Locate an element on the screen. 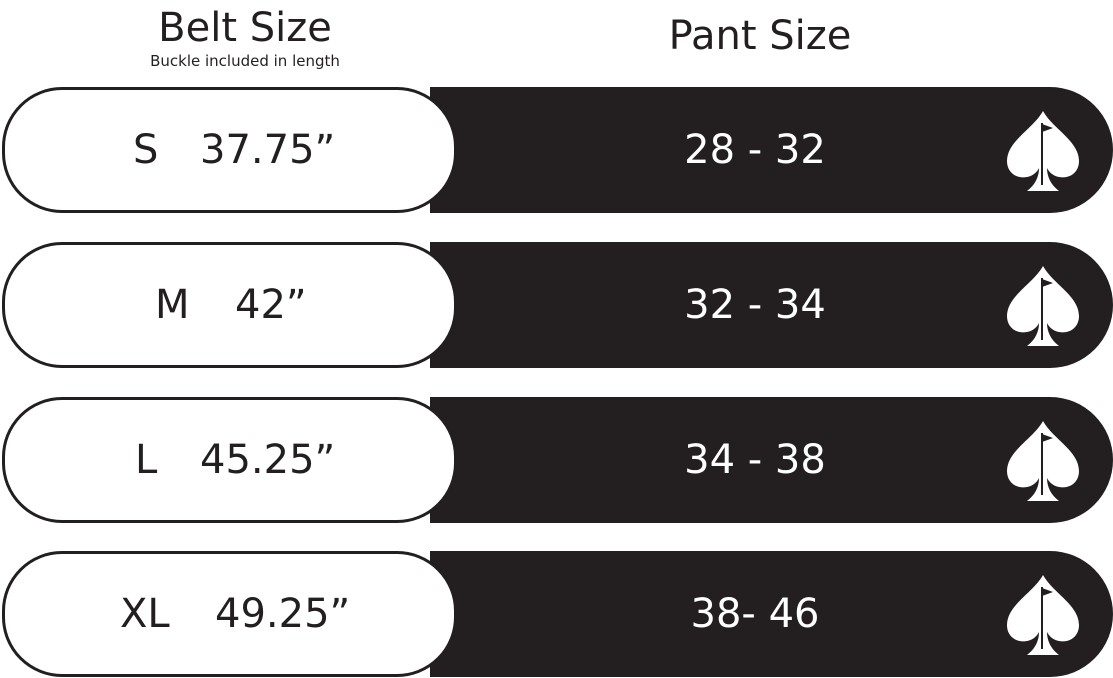  belt-length: 49.25” is located at coordinates (283, 614).